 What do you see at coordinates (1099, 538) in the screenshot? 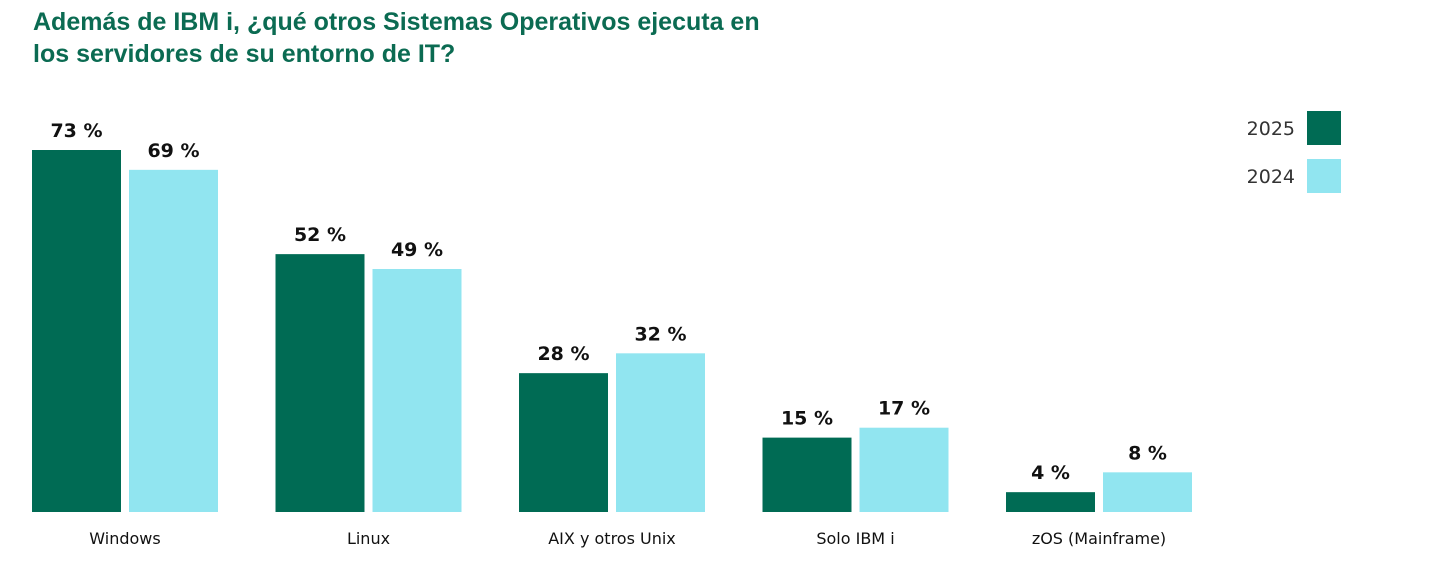
I see `category-label-zos-mainframe: zOS (Mainframe)` at bounding box center [1099, 538].